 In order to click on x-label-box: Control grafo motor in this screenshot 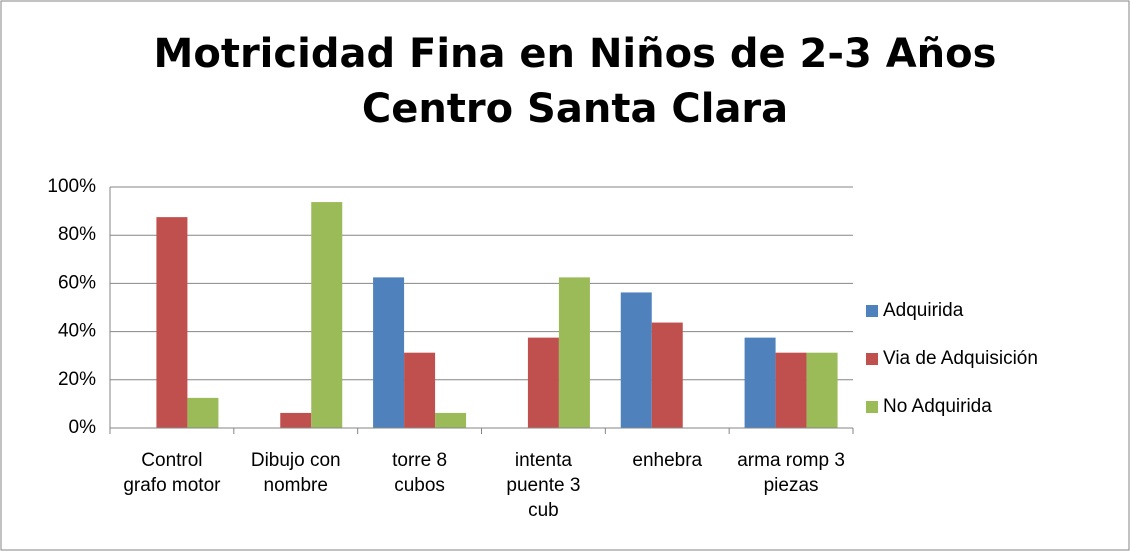, I will do `click(172, 473)`.